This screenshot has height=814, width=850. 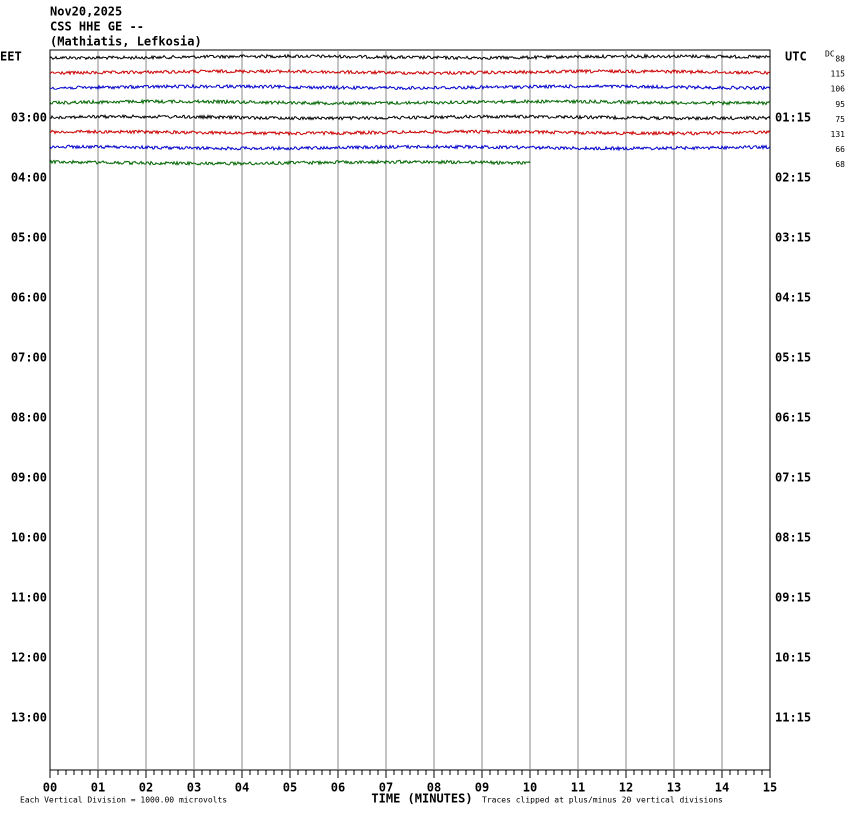 What do you see at coordinates (770, 788) in the screenshot?
I see `x-tick-label: 15` at bounding box center [770, 788].